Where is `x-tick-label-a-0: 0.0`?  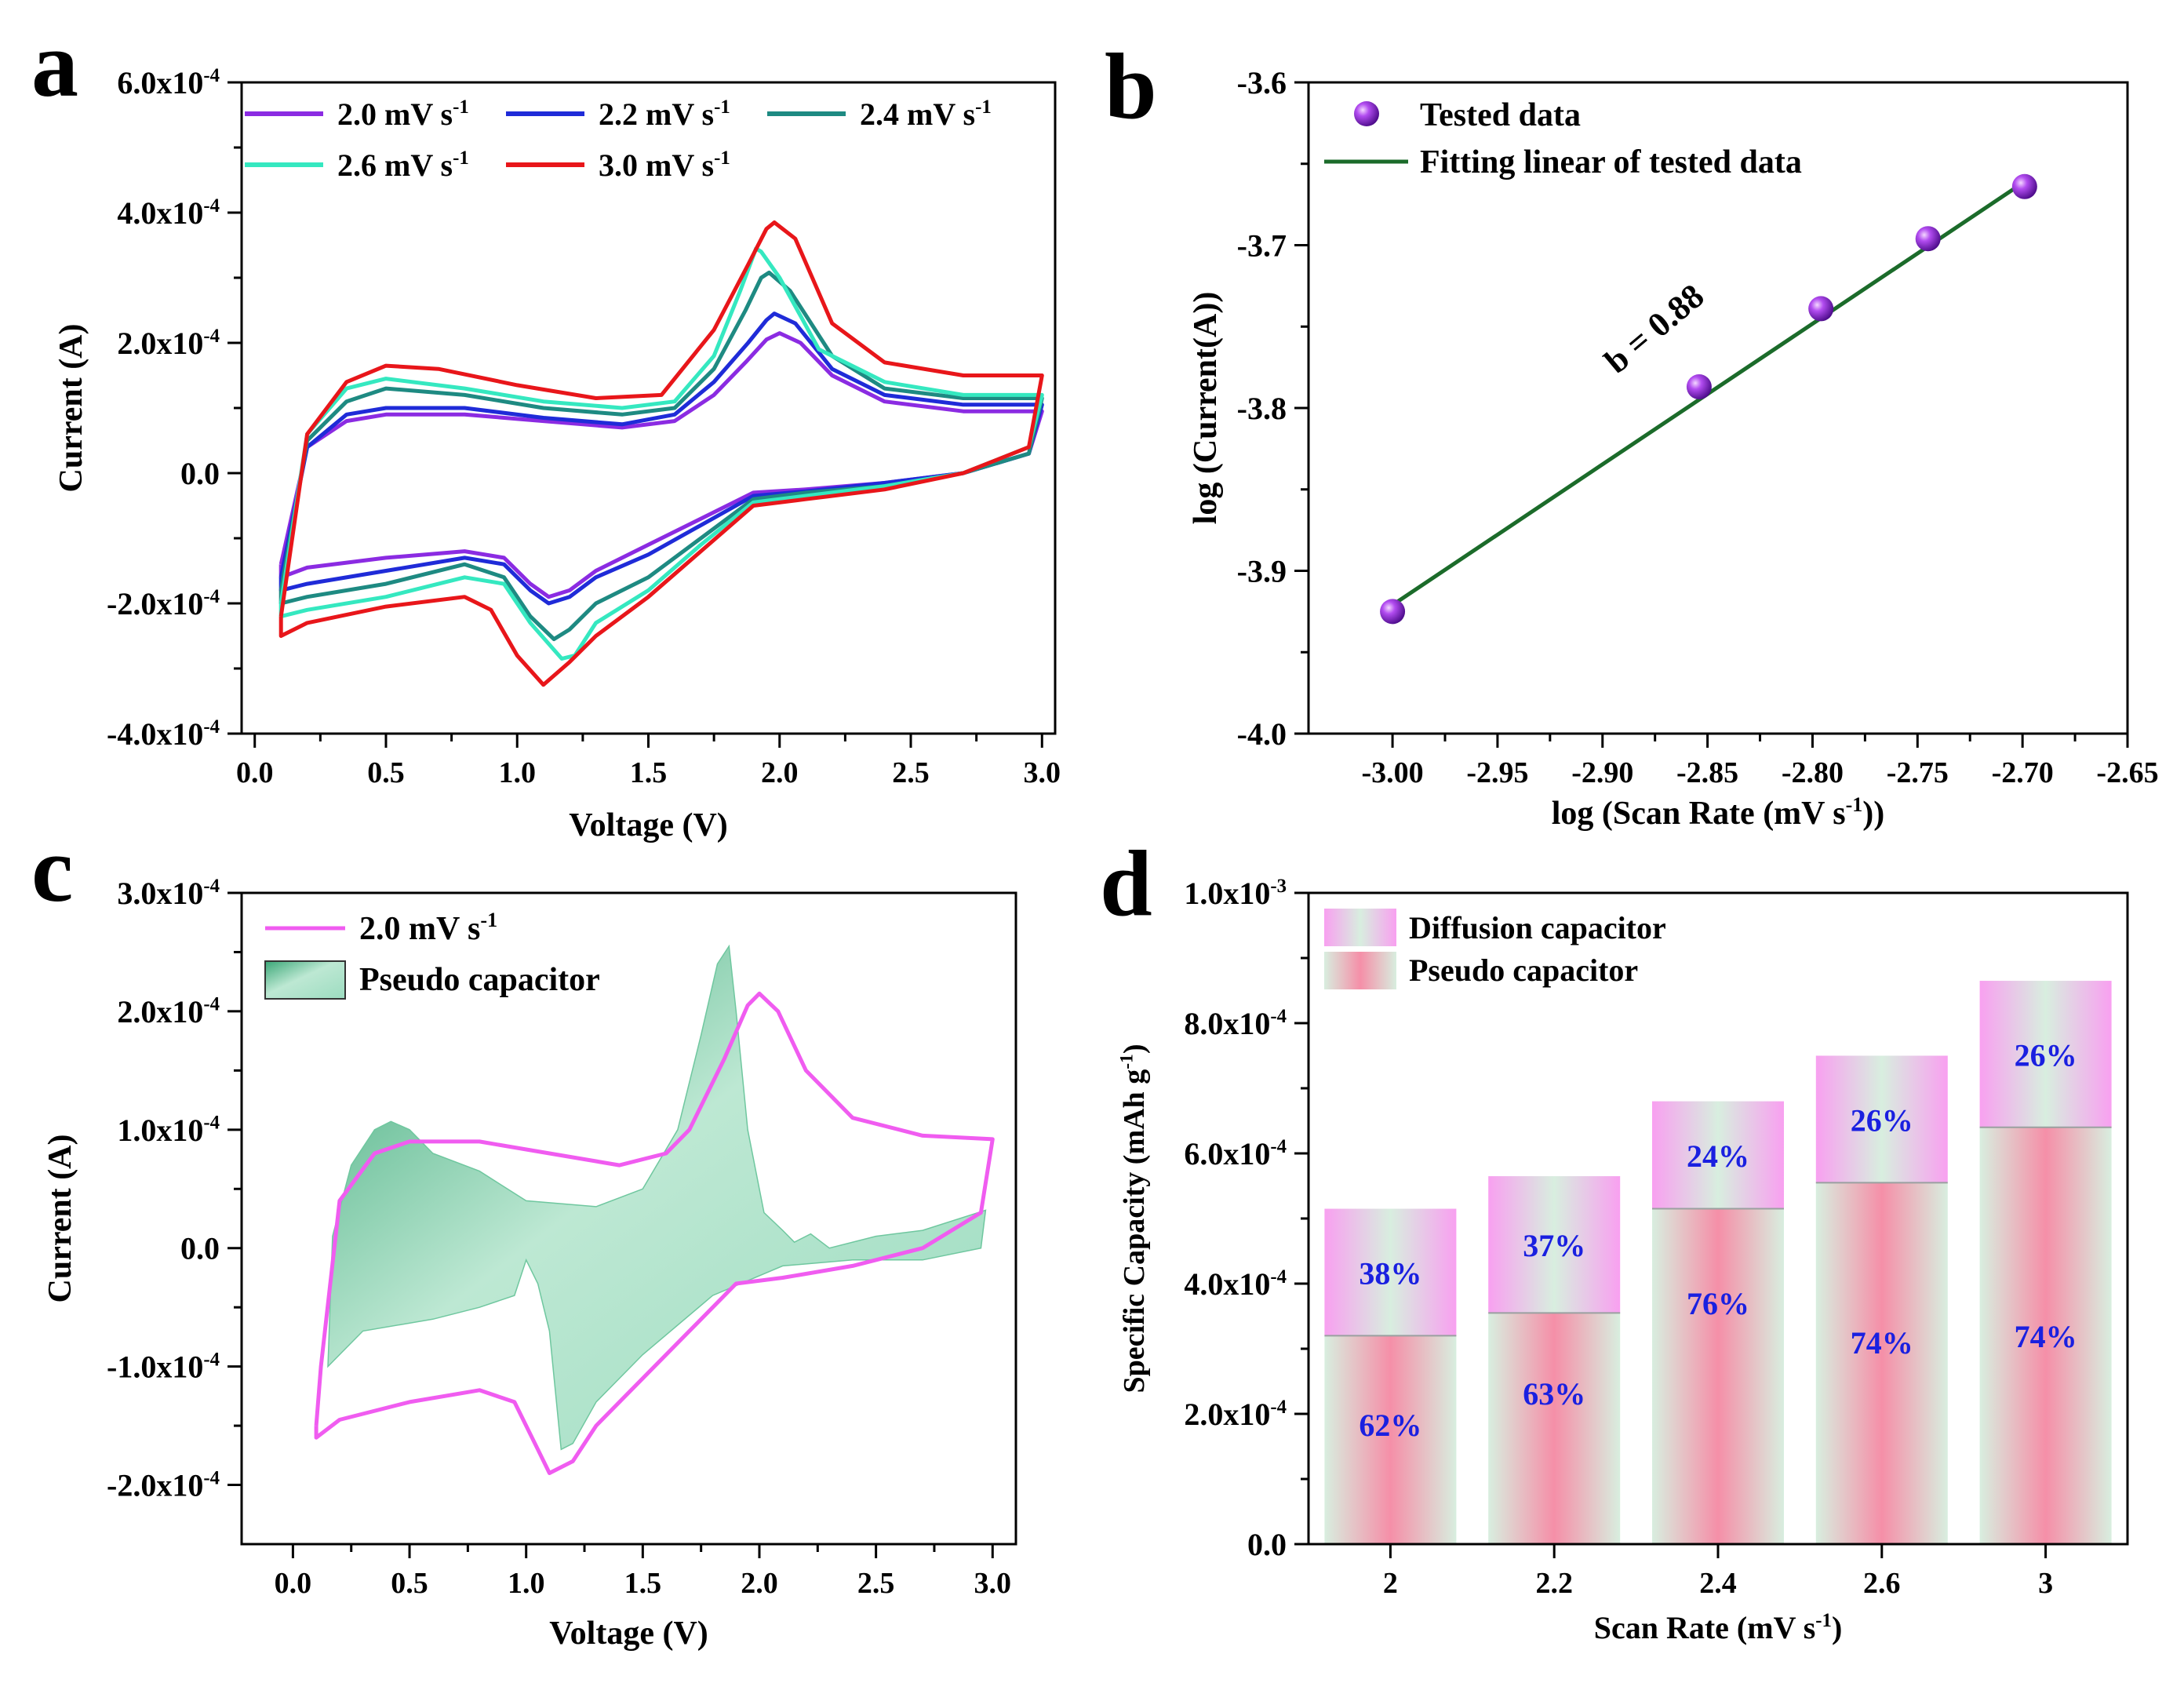
x-tick-label-a-0: 0.0 is located at coordinates (255, 772).